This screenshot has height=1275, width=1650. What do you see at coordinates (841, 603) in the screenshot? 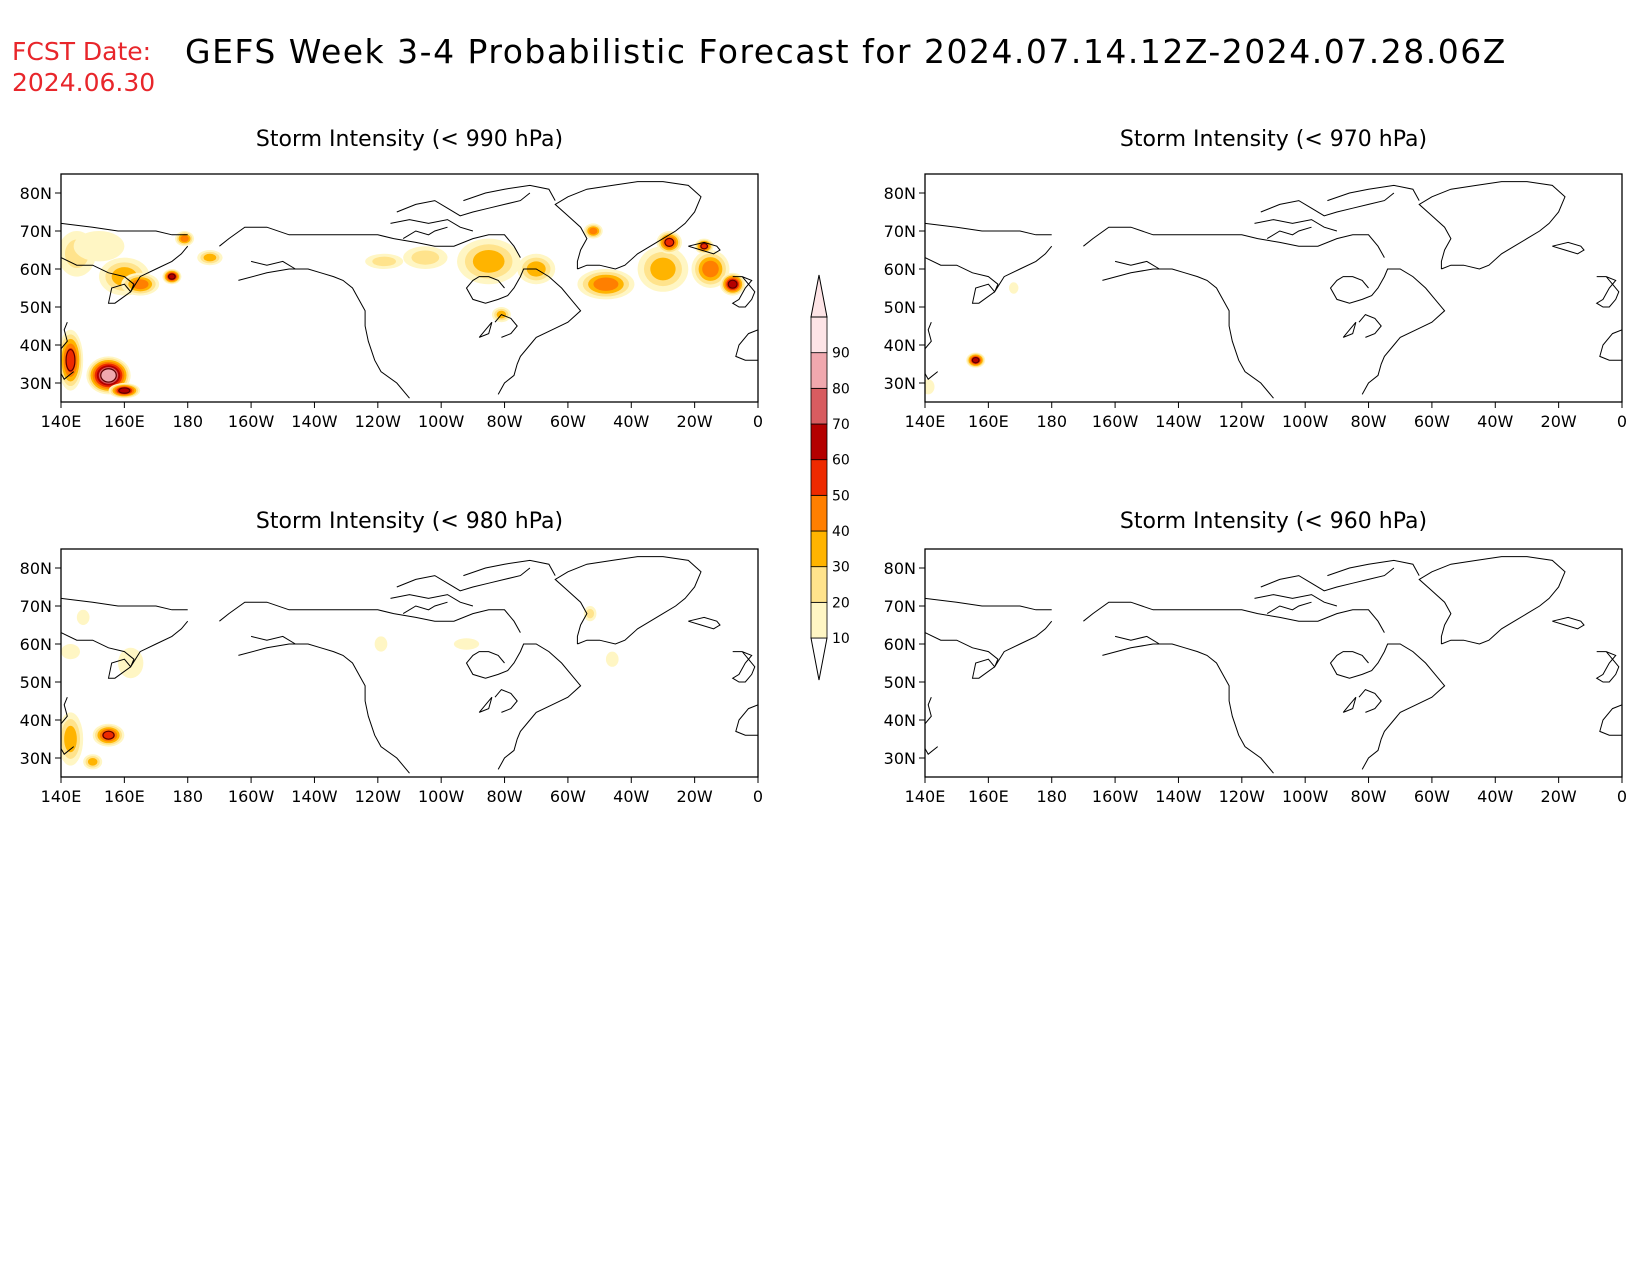
I see `colorbar-label: 20` at bounding box center [841, 603].